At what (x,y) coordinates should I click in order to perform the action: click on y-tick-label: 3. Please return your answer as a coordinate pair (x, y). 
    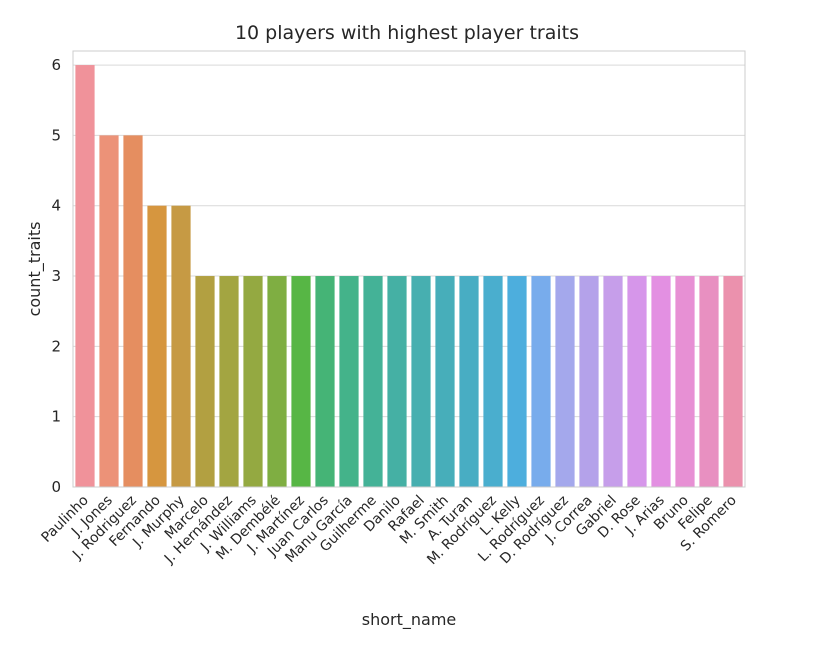
    Looking at the image, I should click on (56, 276).